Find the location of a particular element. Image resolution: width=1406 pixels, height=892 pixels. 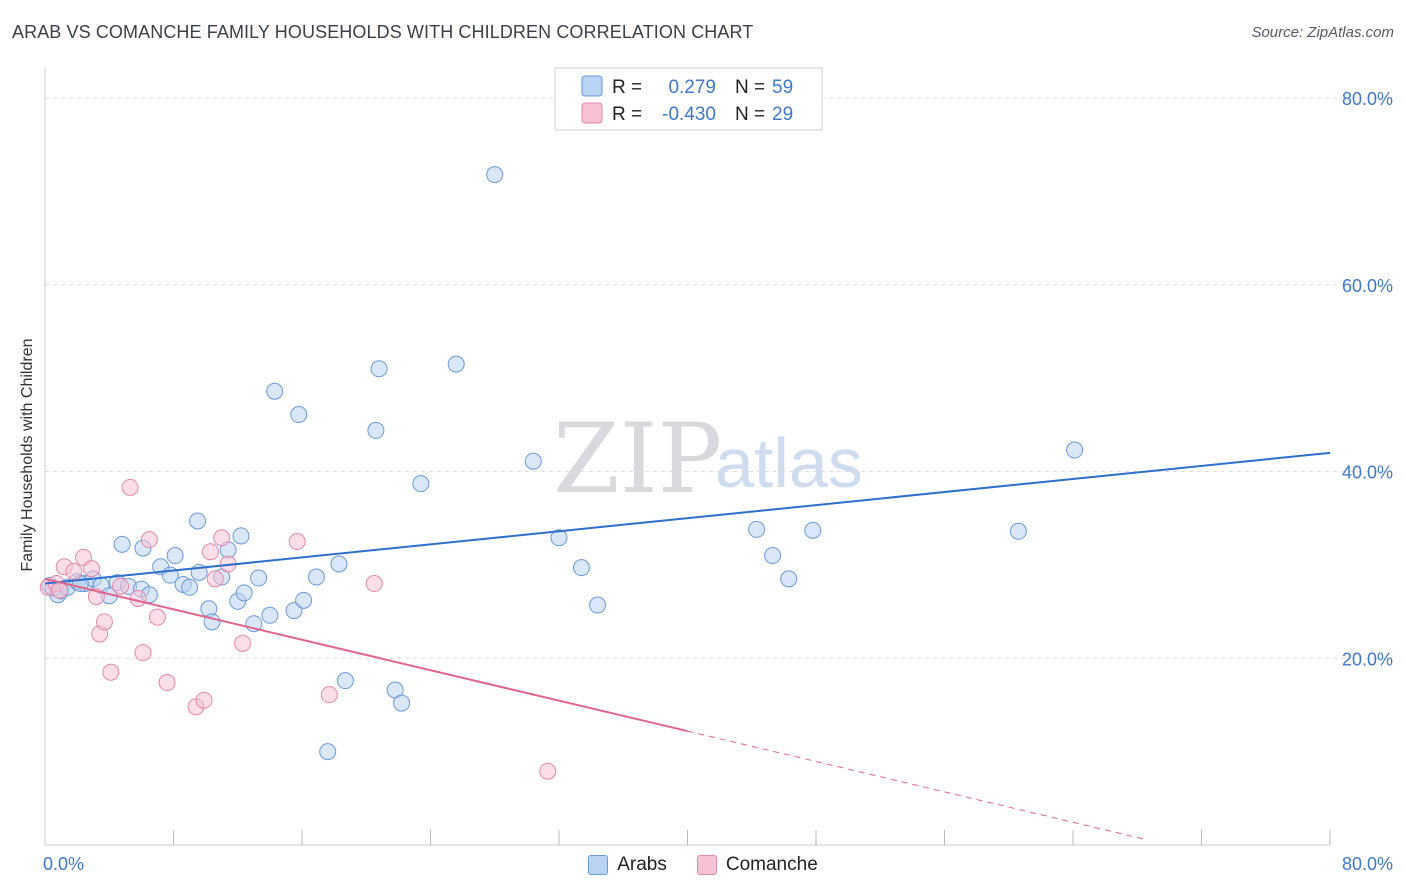

x-tick-label-1: 80.0% is located at coordinates (1367, 864).